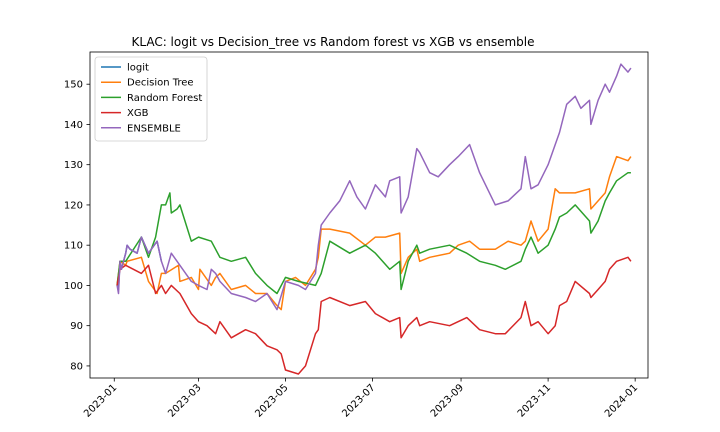 This screenshot has width=720, height=432. Describe the element at coordinates (621, 400) in the screenshot. I see `x-tick-label: 2024-01` at that location.